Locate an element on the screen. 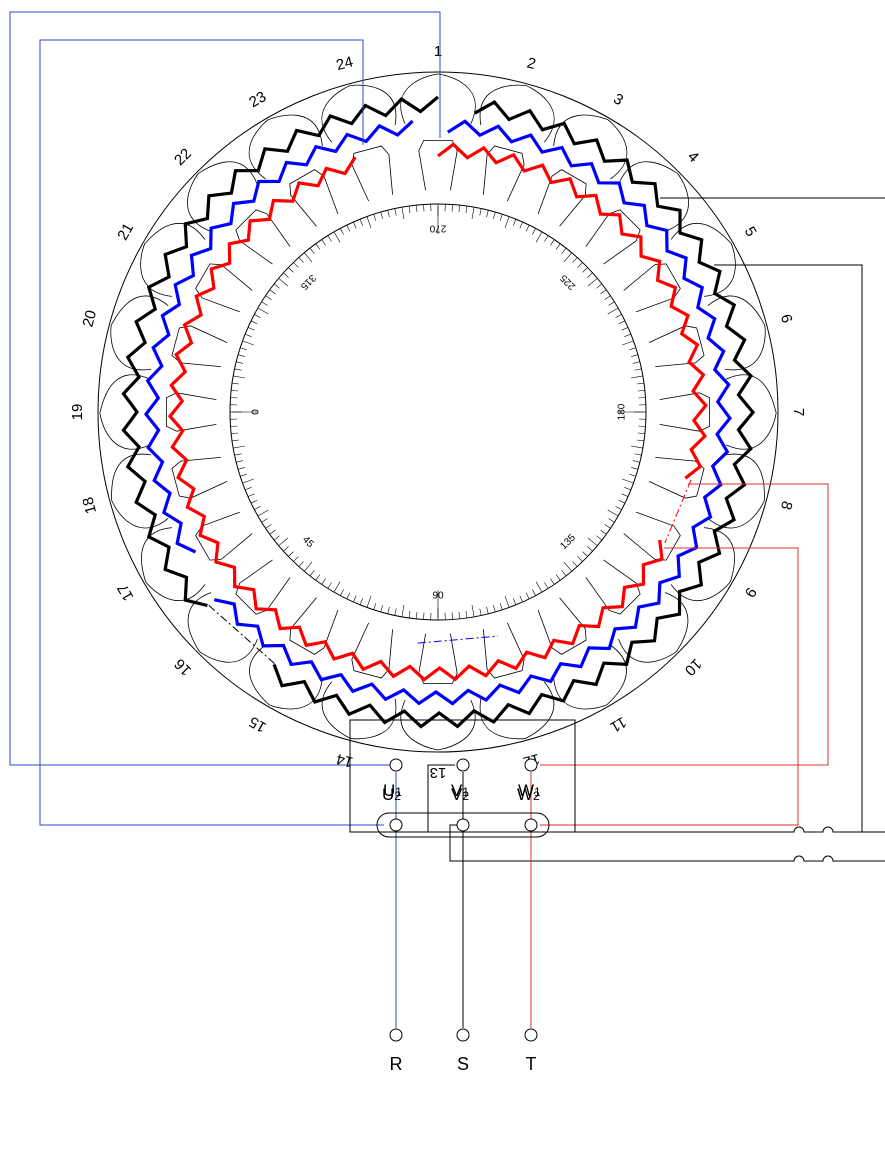 This screenshot has width=885, height=1160. degree-label: 315 is located at coordinates (308, 282).